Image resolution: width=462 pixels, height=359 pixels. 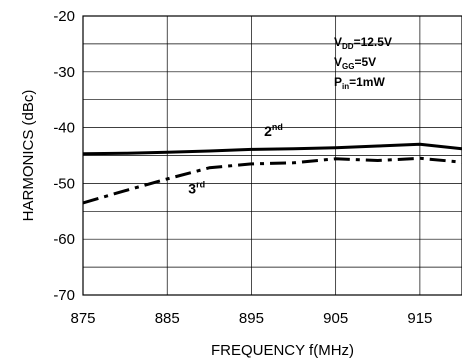 I want to click on x-axis-title: FREQUENCY f(MHz), so click(x=282, y=350).